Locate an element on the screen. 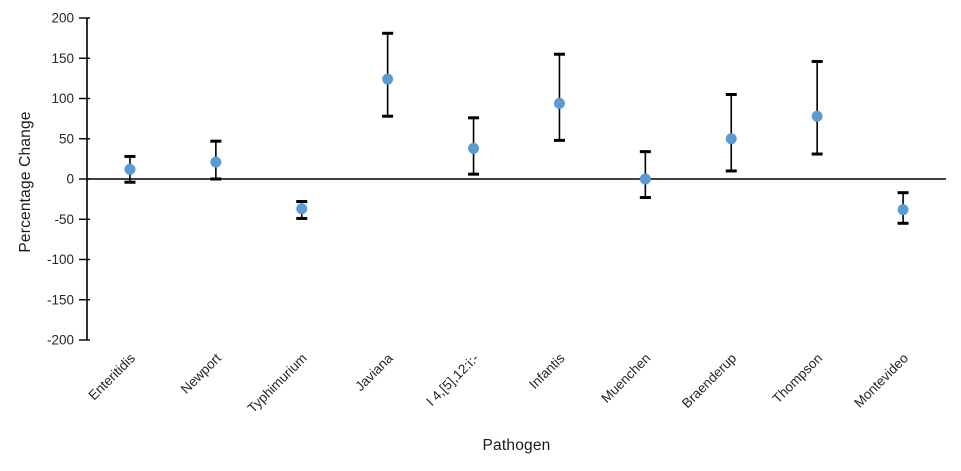 The width and height of the screenshot is (961, 471). y-tick-label: -150 is located at coordinates (60, 299).